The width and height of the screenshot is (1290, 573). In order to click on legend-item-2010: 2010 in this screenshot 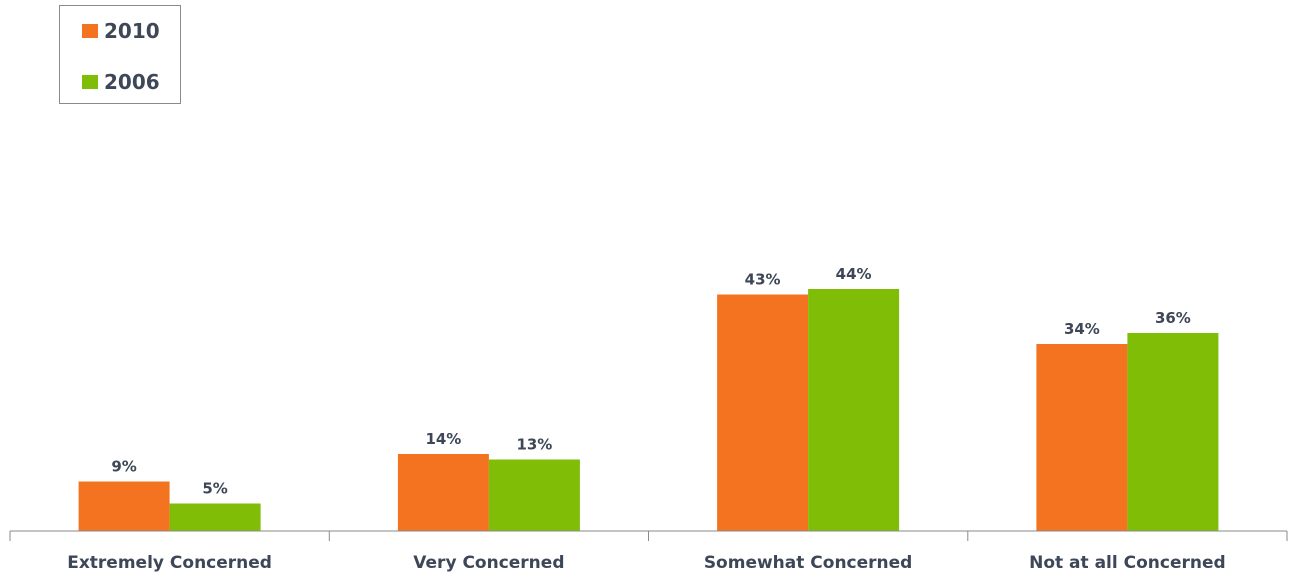, I will do `click(121, 31)`.